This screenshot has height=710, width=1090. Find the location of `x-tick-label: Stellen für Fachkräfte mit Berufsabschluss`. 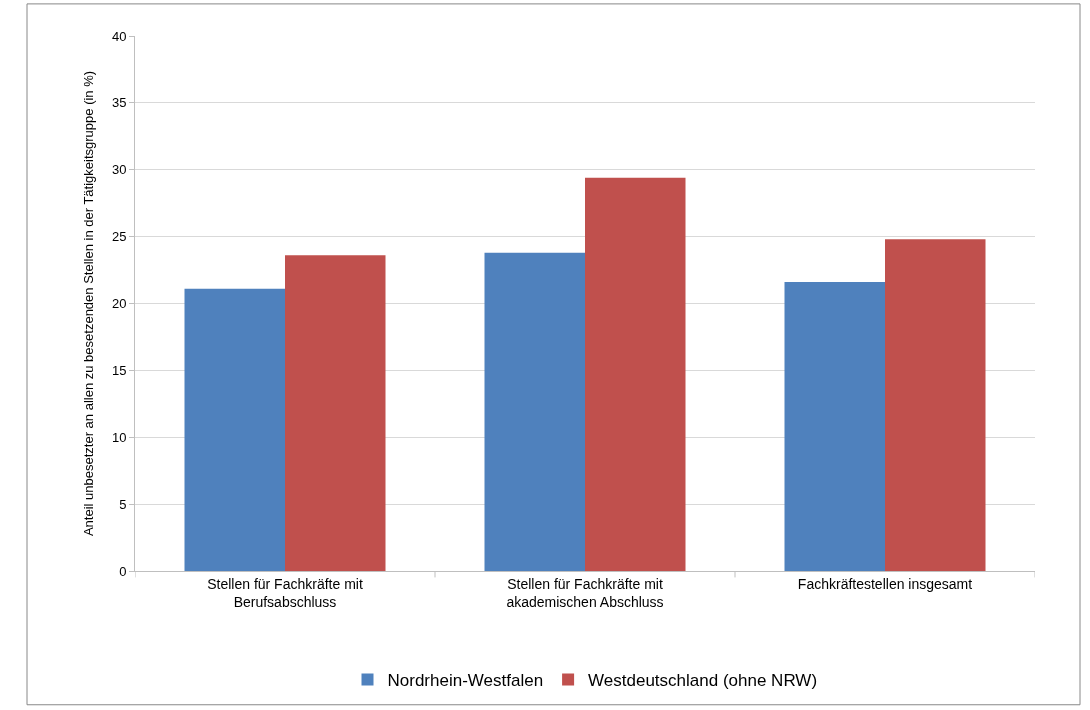

x-tick-label: Stellen für Fachkräfte mit Berufsabschluss is located at coordinates (285, 592).